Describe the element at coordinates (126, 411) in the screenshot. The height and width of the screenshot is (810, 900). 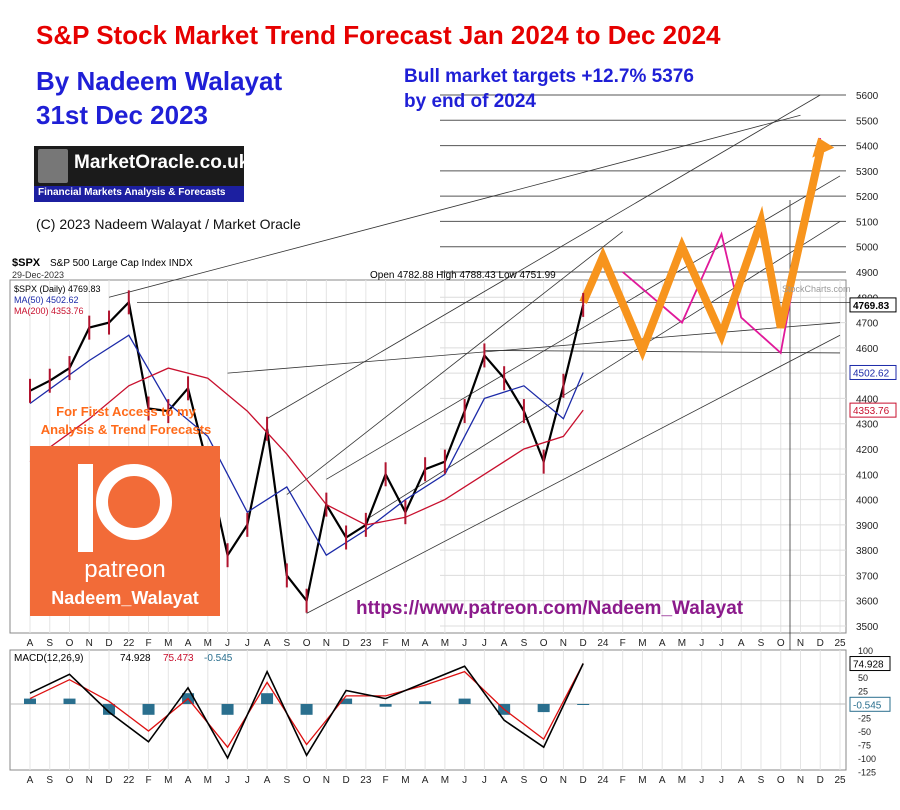
I see `patreon-call-line-1: For First Access to my` at that location.